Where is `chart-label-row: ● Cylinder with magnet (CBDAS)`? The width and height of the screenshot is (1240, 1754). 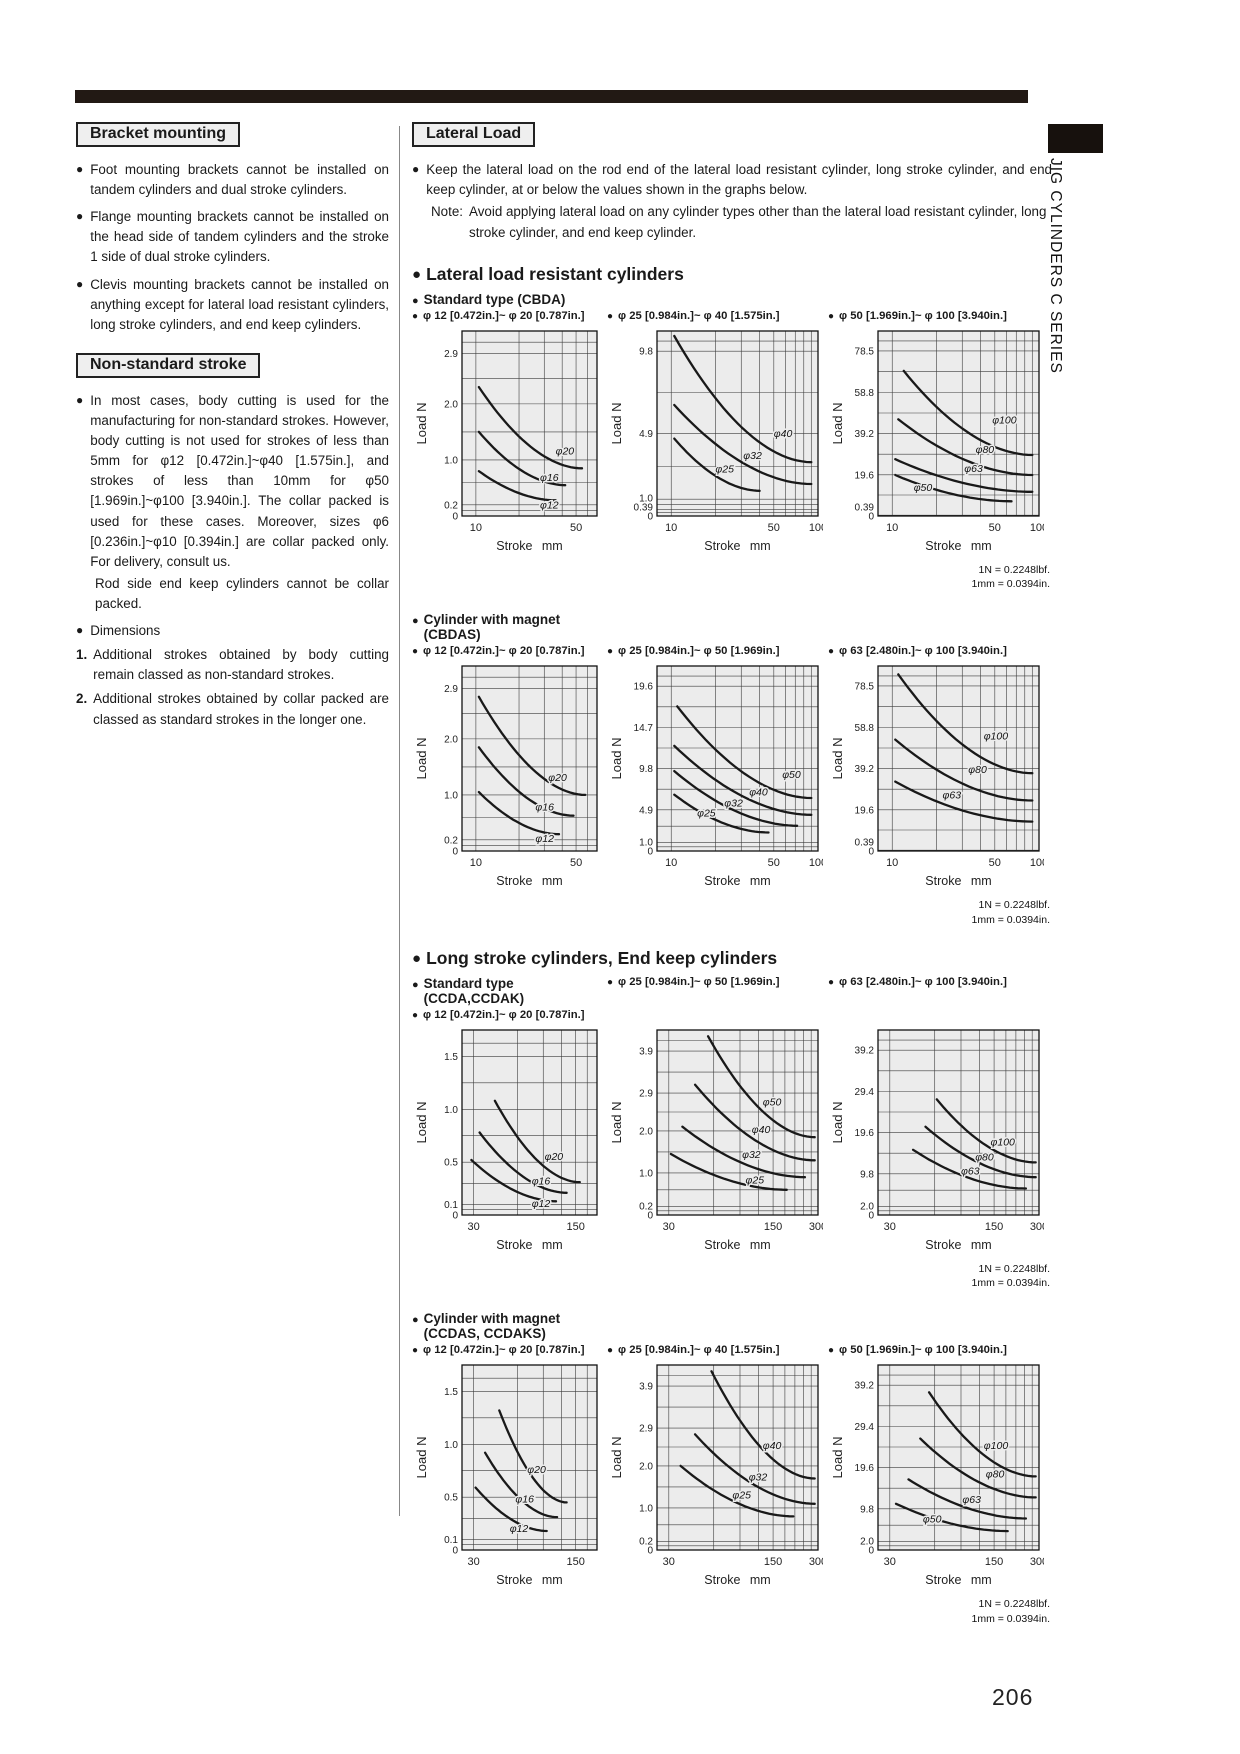
chart-label-row: ● Cylinder with magnet (CBDAS) is located at coordinates (732, 627).